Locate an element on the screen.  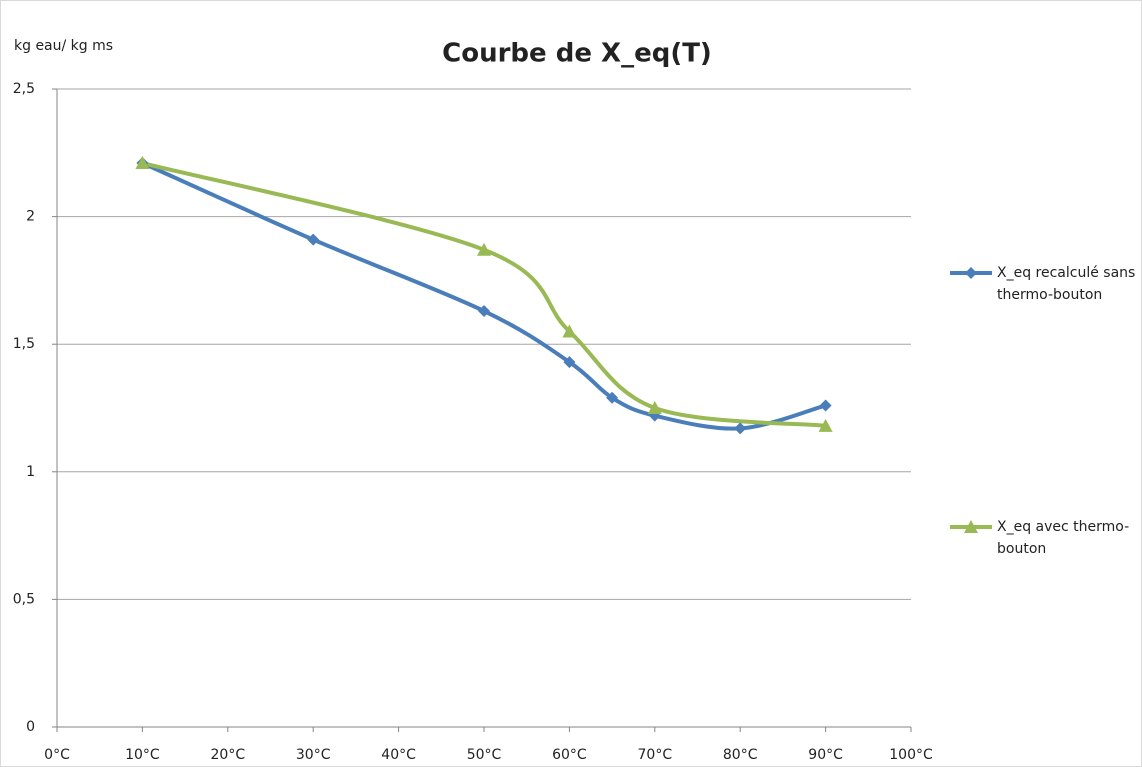
x-tick-label: 80°C is located at coordinates (740, 755).